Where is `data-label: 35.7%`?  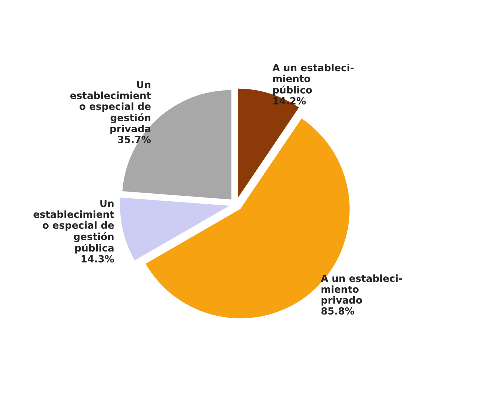
data-label: 35.7% is located at coordinates (135, 140).